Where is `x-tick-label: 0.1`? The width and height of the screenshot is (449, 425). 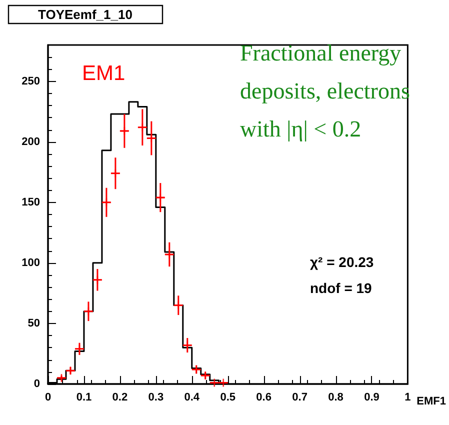
x-tick-label: 0.1 is located at coordinates (84, 398).